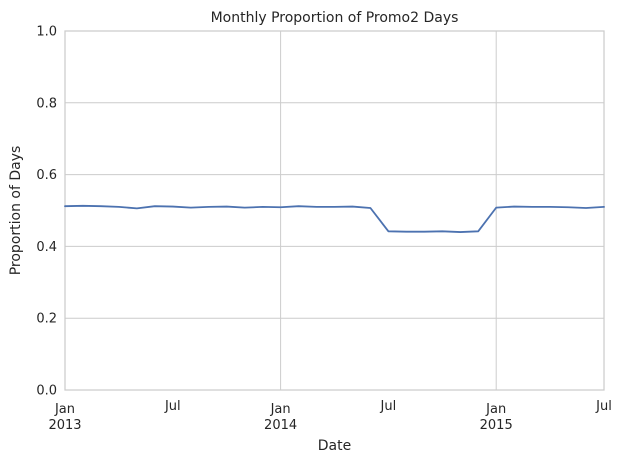  What do you see at coordinates (46, 32) in the screenshot?
I see `y-tick-label: 1.0` at bounding box center [46, 32].